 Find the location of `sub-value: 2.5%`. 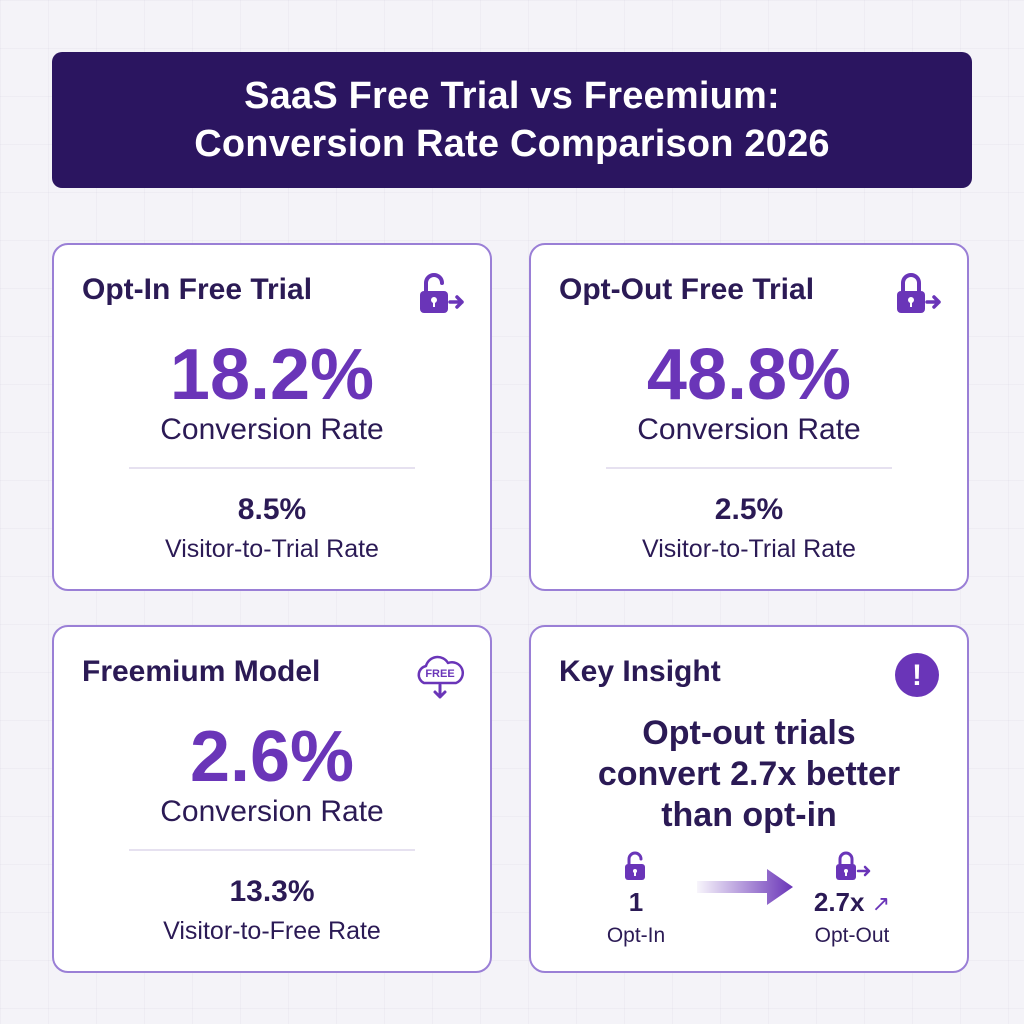

sub-value: 2.5% is located at coordinates (749, 509).